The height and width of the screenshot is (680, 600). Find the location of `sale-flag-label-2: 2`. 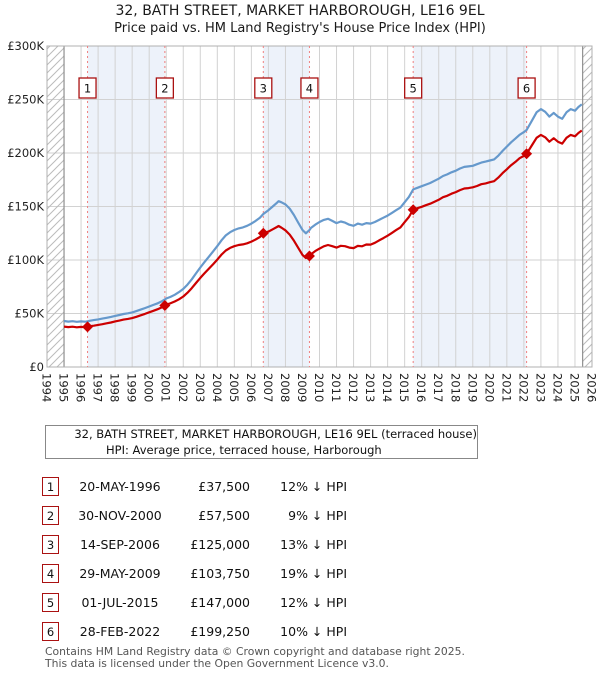

sale-flag-label-2: 2 is located at coordinates (164, 89).